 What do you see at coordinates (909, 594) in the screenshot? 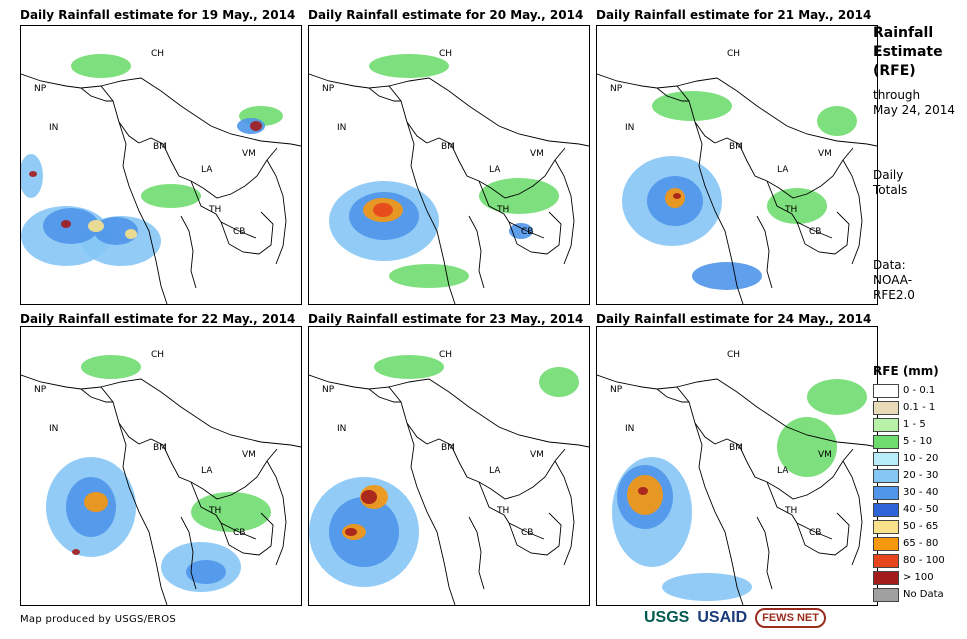
I see `legend-item: No Data` at bounding box center [909, 594].